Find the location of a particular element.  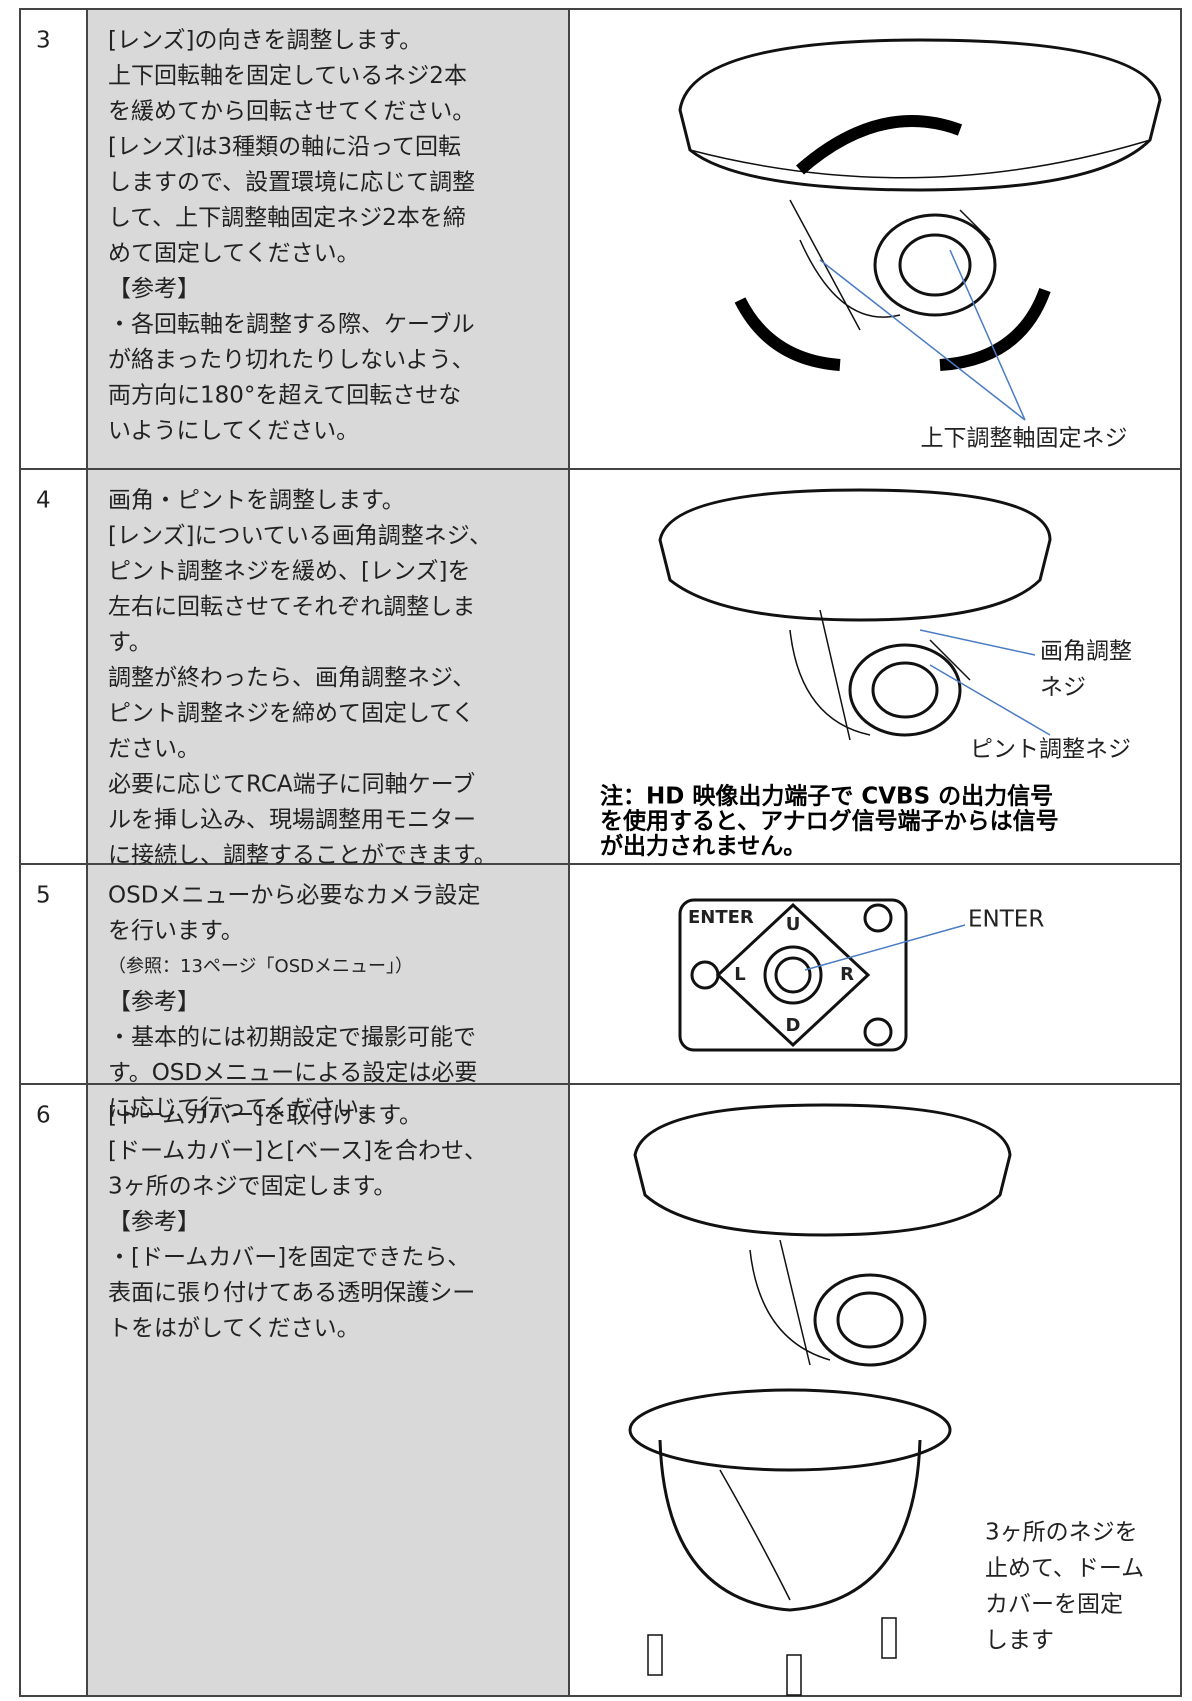

instruction-line: 調整が終わったら、画角調整ネジ、 is located at coordinates (291, 678).